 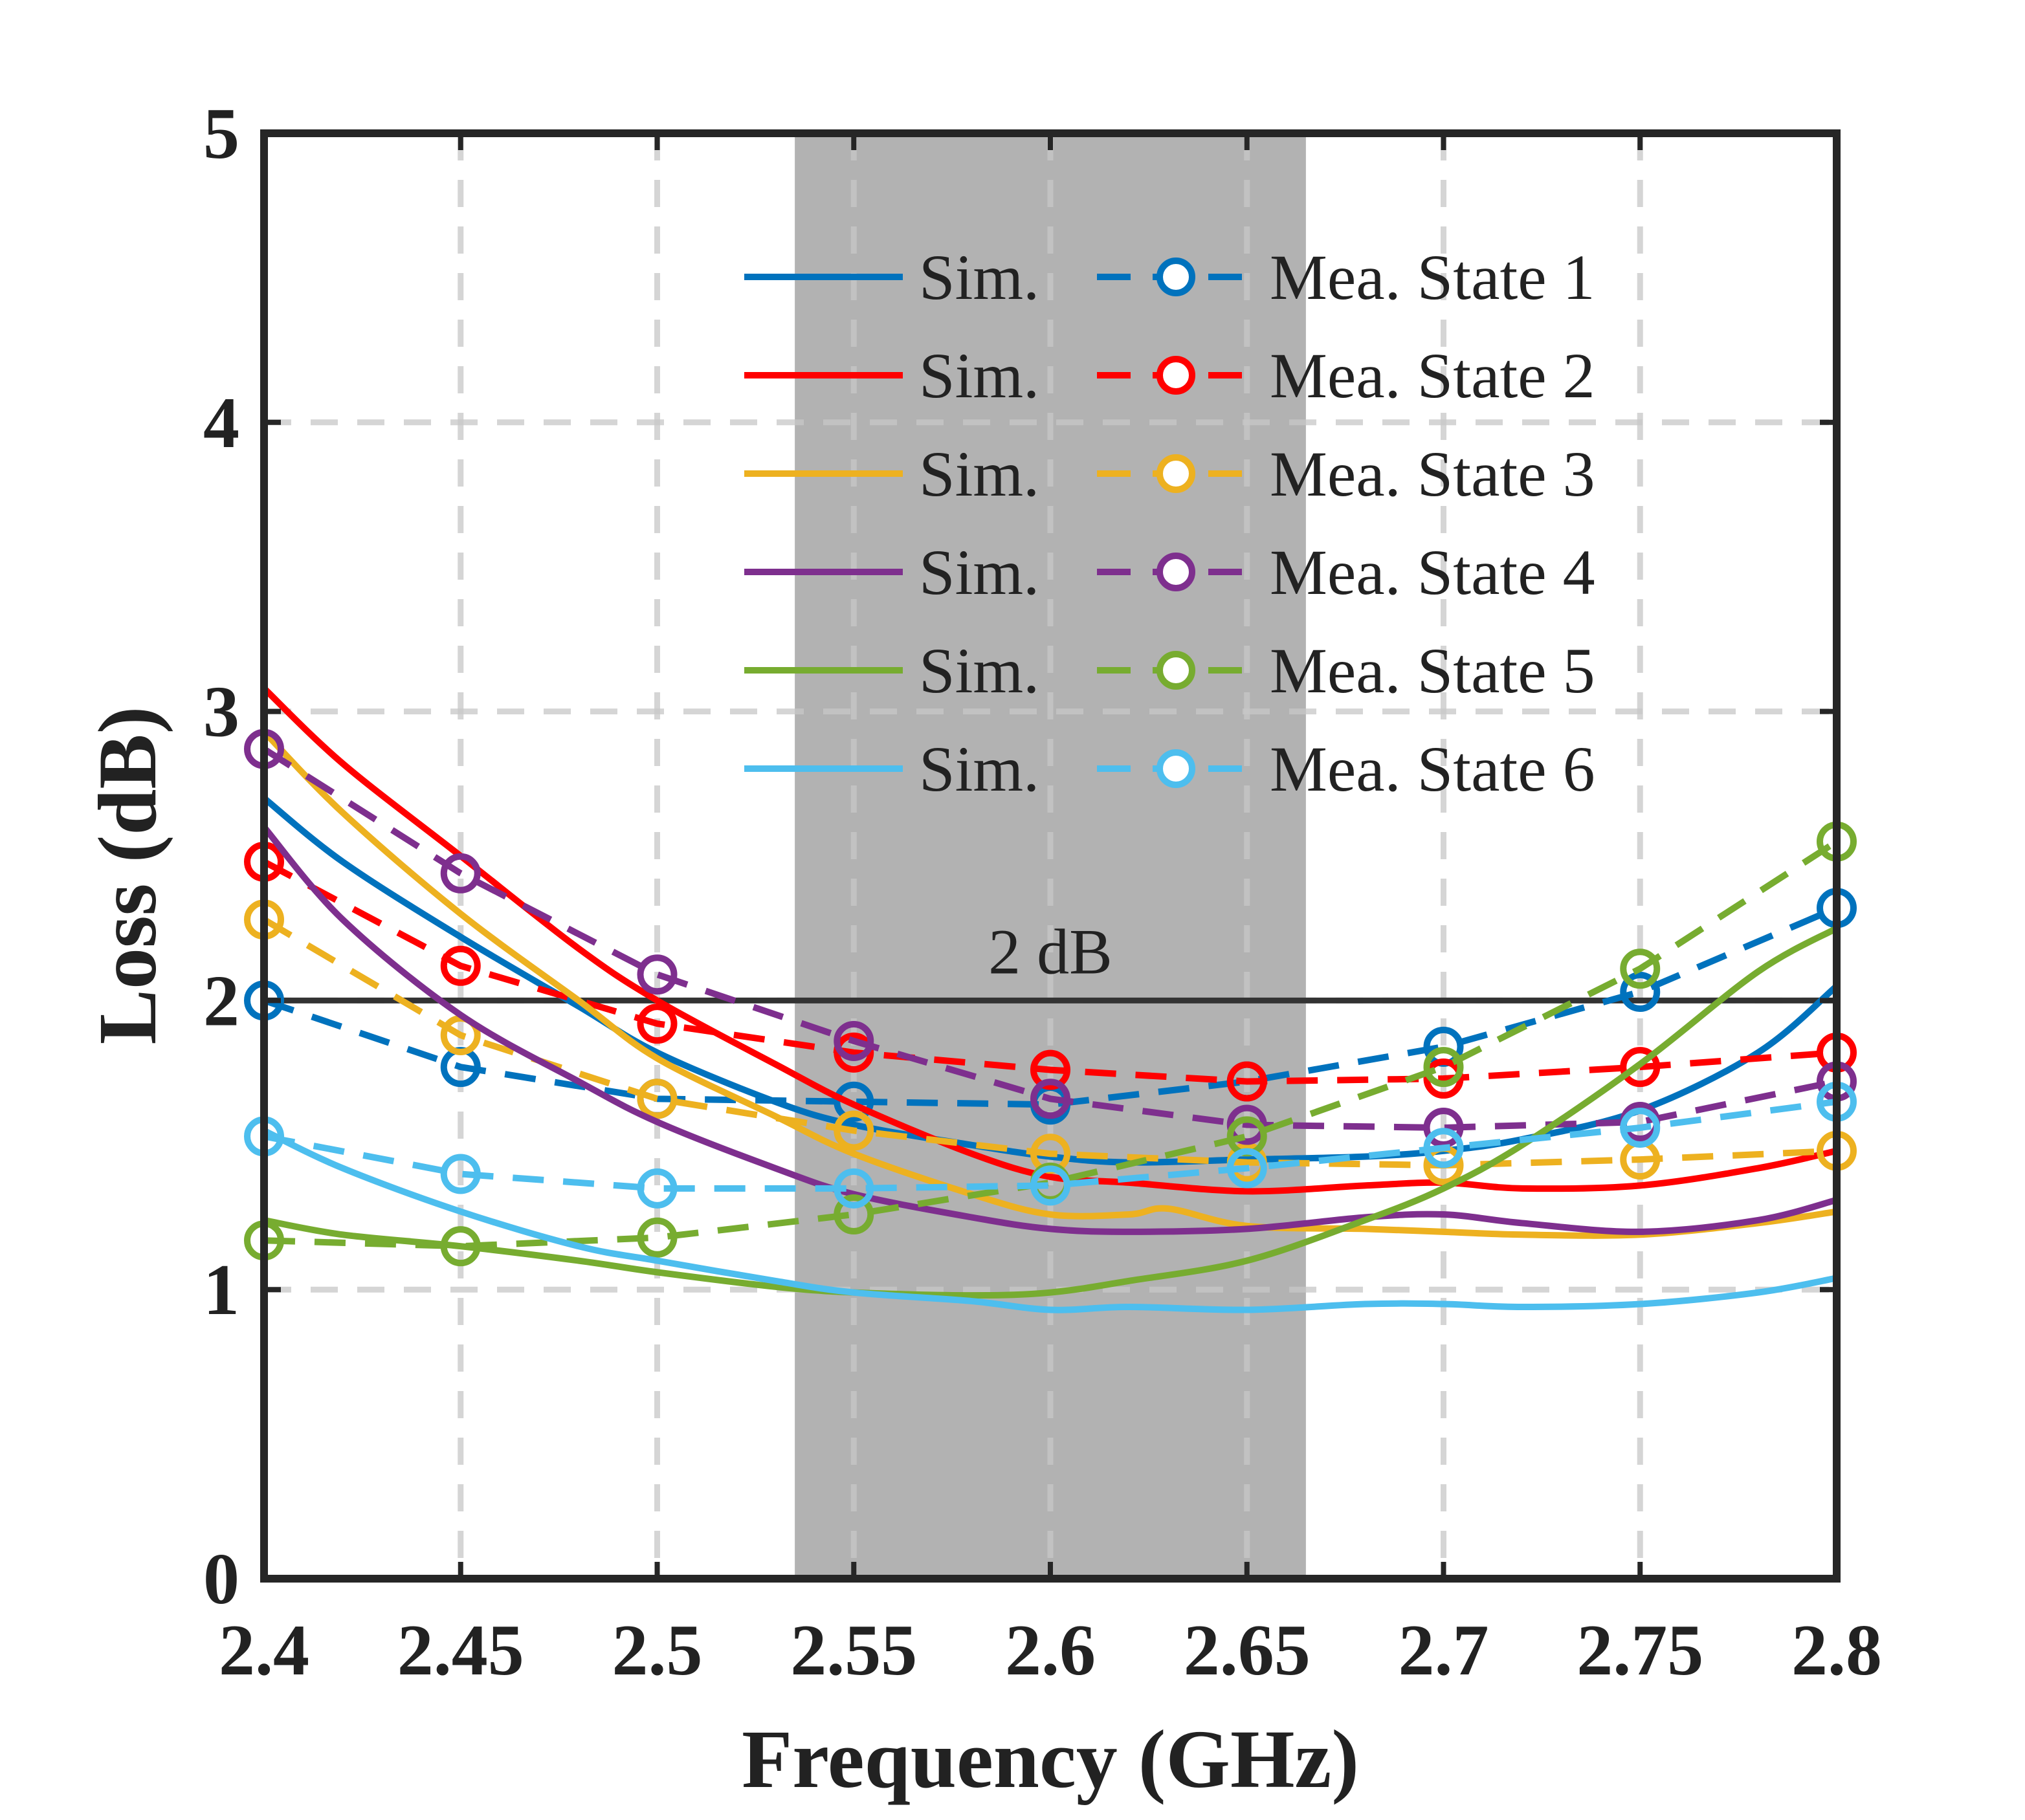 I want to click on legend-entry-state-6: Sim. Mea. State 6, so click(x=1169, y=769).